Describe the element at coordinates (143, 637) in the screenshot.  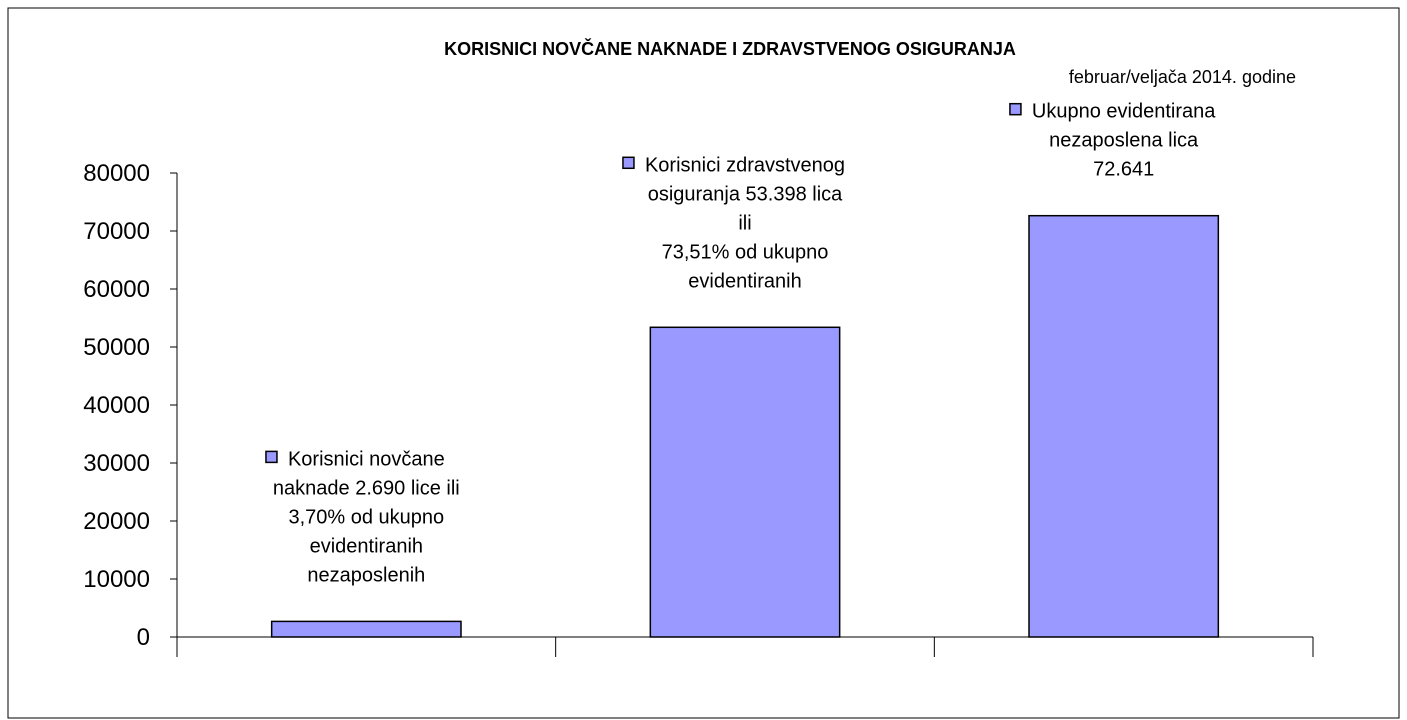
I see `y-tick-label: 0` at that location.